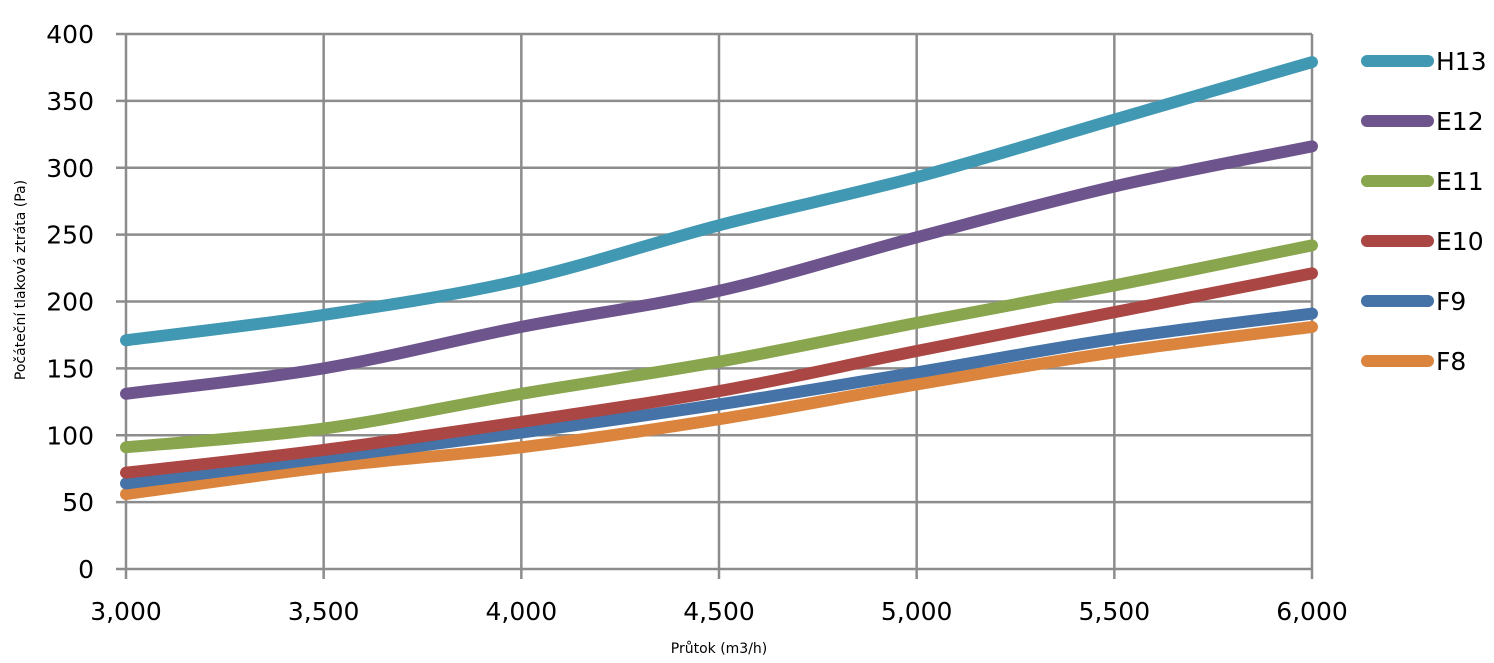 The width and height of the screenshot is (1494, 663). Describe the element at coordinates (21, 280) in the screenshot. I see `y-axis-title: Počáteční tlaková ztráta (Pa)` at that location.